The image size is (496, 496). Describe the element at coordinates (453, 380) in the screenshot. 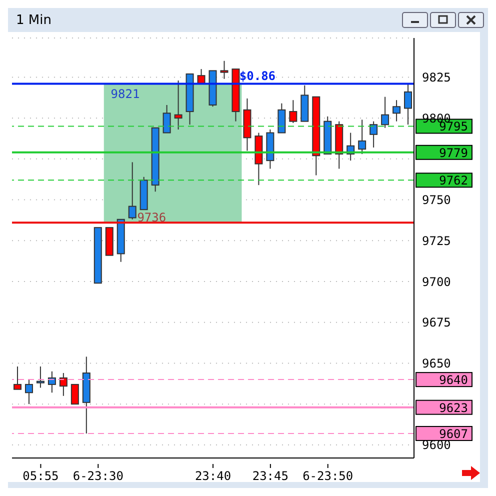

I see `ref-line-label: 9640` at that location.